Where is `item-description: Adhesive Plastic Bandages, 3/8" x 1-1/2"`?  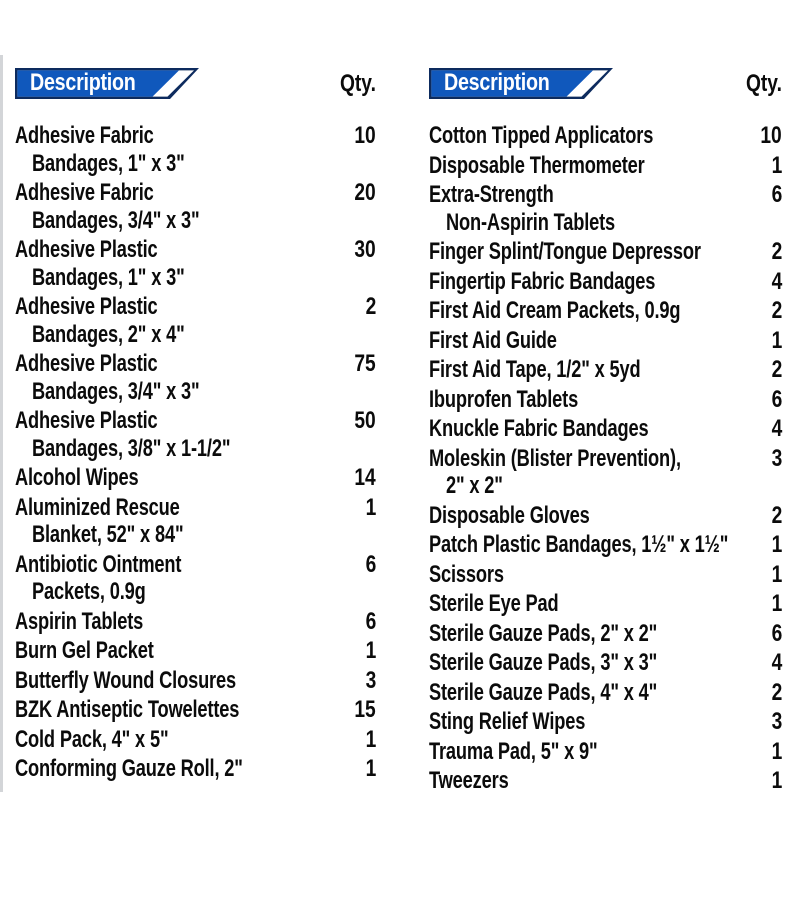 item-description: Adhesive Plastic Bandages, 3/8" x 1-1/2" is located at coordinates (170, 434).